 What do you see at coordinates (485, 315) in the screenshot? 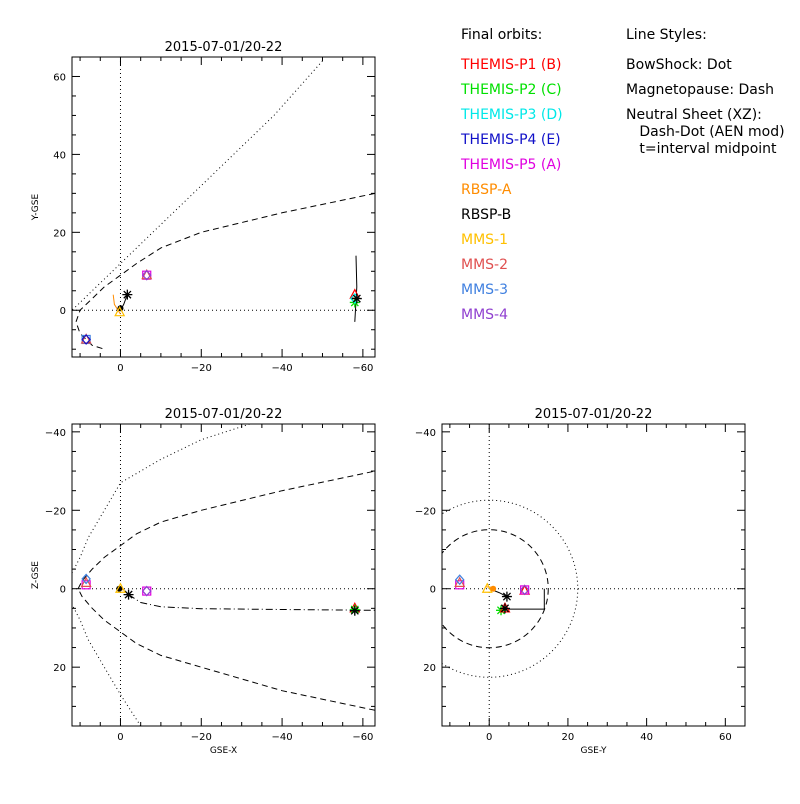
I see `legend-item-mms-4: MMS-4` at bounding box center [485, 315].